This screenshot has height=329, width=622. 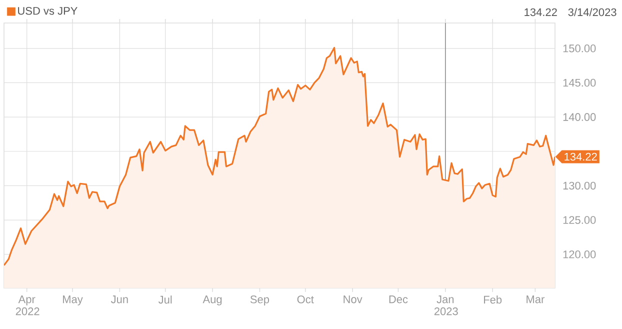 I want to click on x-tick-label: Sep, so click(x=260, y=301).